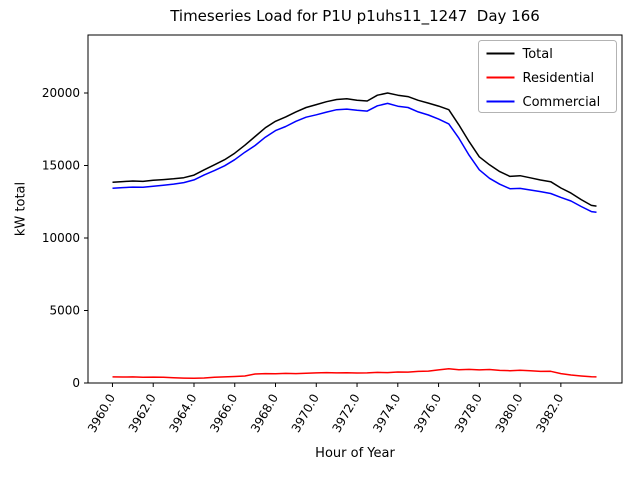 The width and height of the screenshot is (640, 480). I want to click on y-tick-label: 20000, so click(61, 93).